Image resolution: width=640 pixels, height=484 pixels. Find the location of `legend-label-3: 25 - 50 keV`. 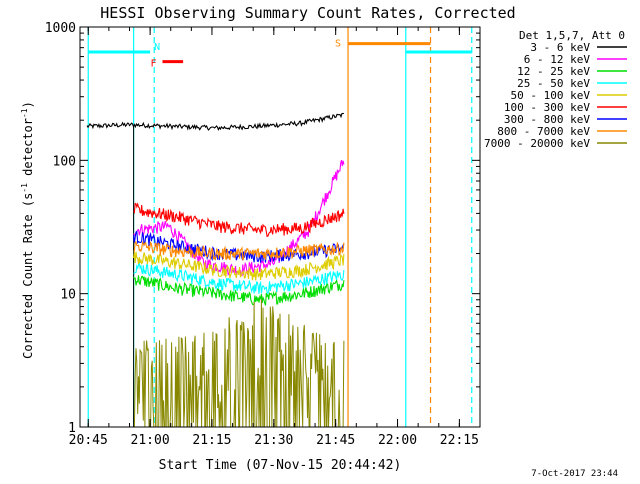

legend-label-3: 25 - 50 keV is located at coordinates (553, 83).